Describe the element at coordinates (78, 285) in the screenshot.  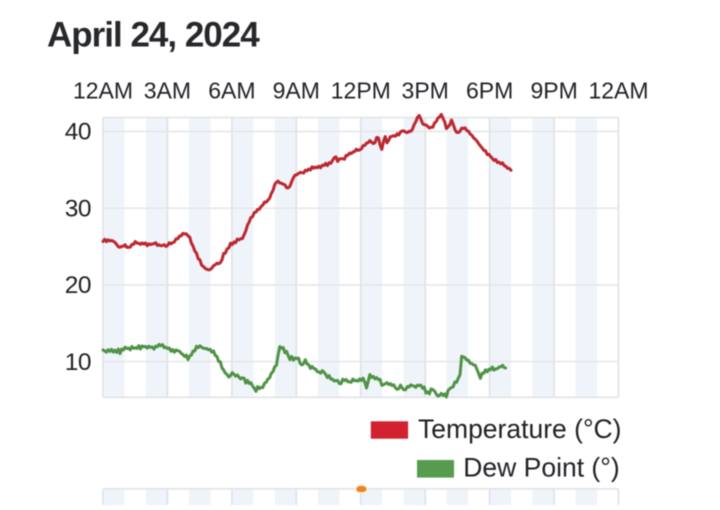
I see `svg-text: 20` at that location.